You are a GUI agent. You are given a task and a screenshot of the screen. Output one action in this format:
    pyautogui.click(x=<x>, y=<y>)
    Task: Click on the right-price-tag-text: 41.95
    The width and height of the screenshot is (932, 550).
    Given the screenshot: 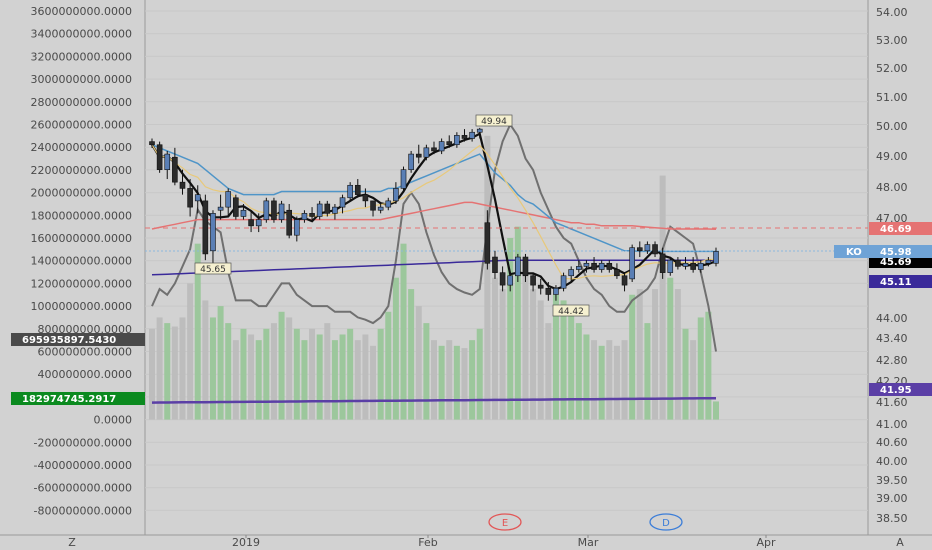 What is the action you would take?
    pyautogui.click(x=896, y=390)
    